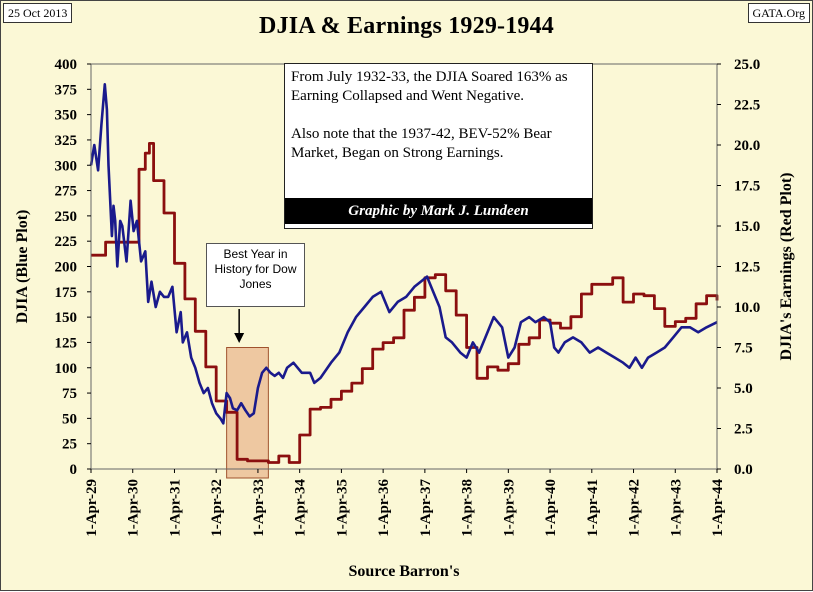  I want to click on x-tick-label: 1-Apr-36, so click(384, 508).